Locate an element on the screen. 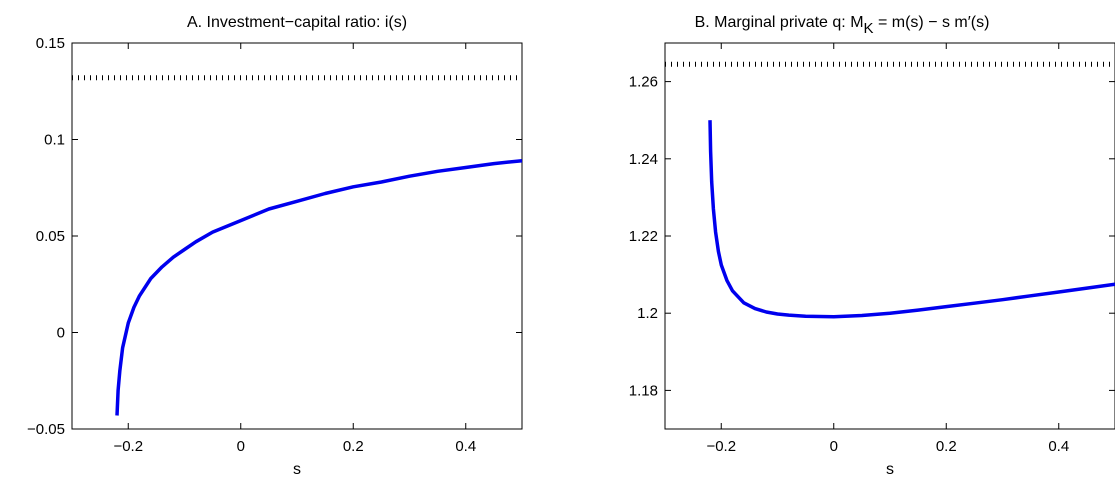 Image resolution: width=1115 pixels, height=483 pixels. y-tick-label: 1.24 is located at coordinates (643, 159).